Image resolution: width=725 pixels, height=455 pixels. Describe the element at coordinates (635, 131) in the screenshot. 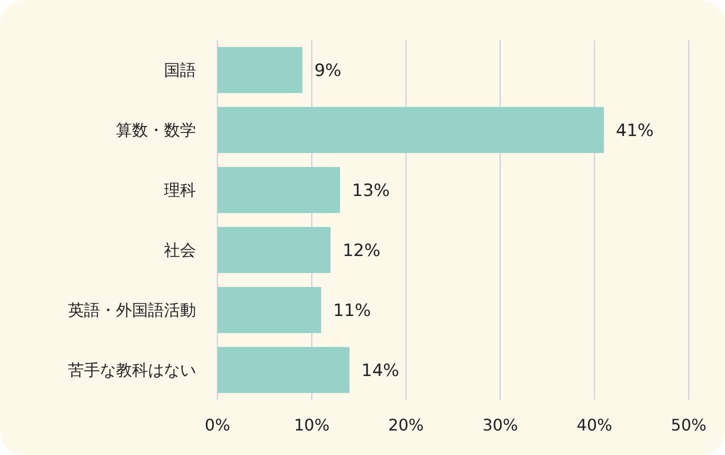

I see `data-label: 41%` at that location.